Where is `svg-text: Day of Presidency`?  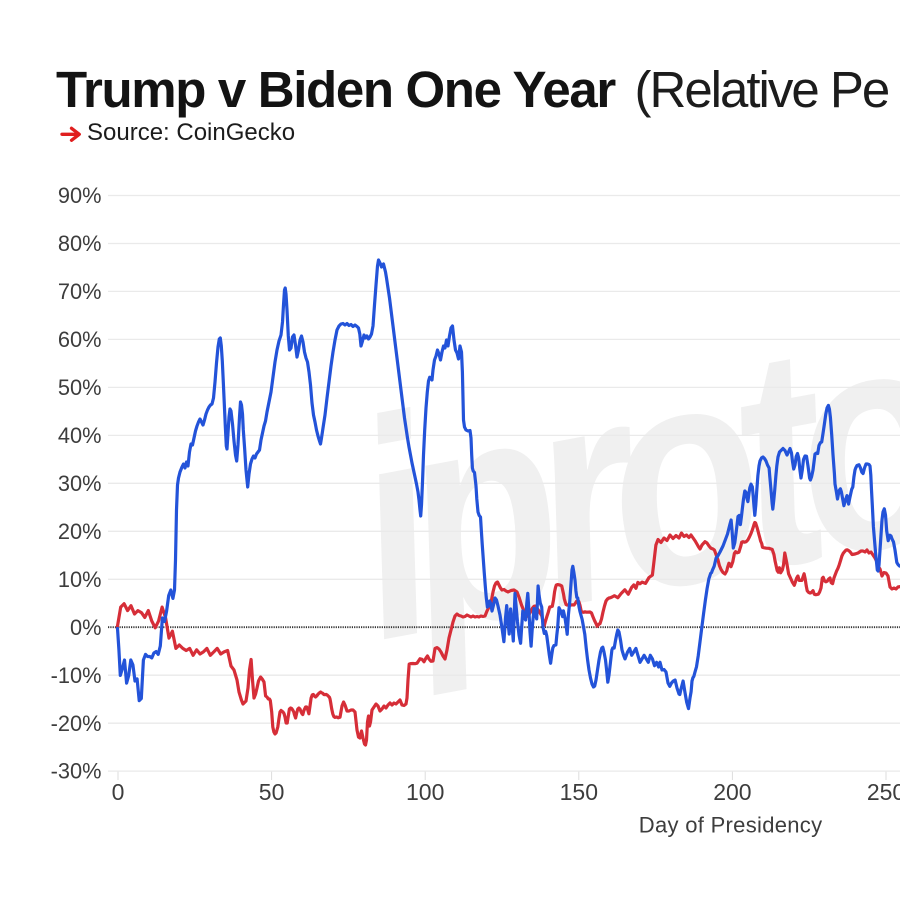 svg-text: Day of Presidency is located at coordinates (731, 825).